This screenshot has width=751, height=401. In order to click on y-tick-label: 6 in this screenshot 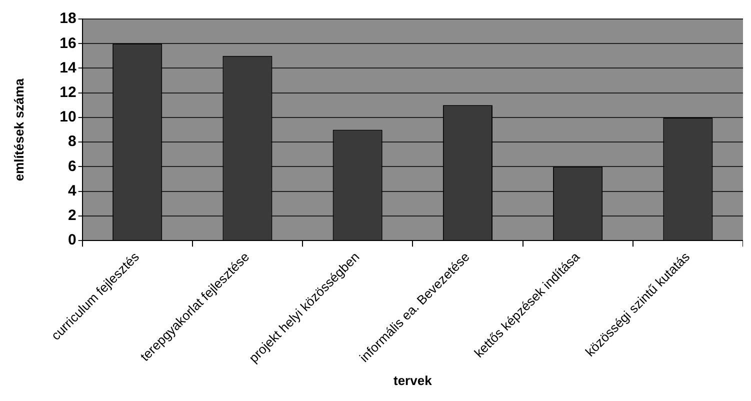, I will do `click(72, 166)`.